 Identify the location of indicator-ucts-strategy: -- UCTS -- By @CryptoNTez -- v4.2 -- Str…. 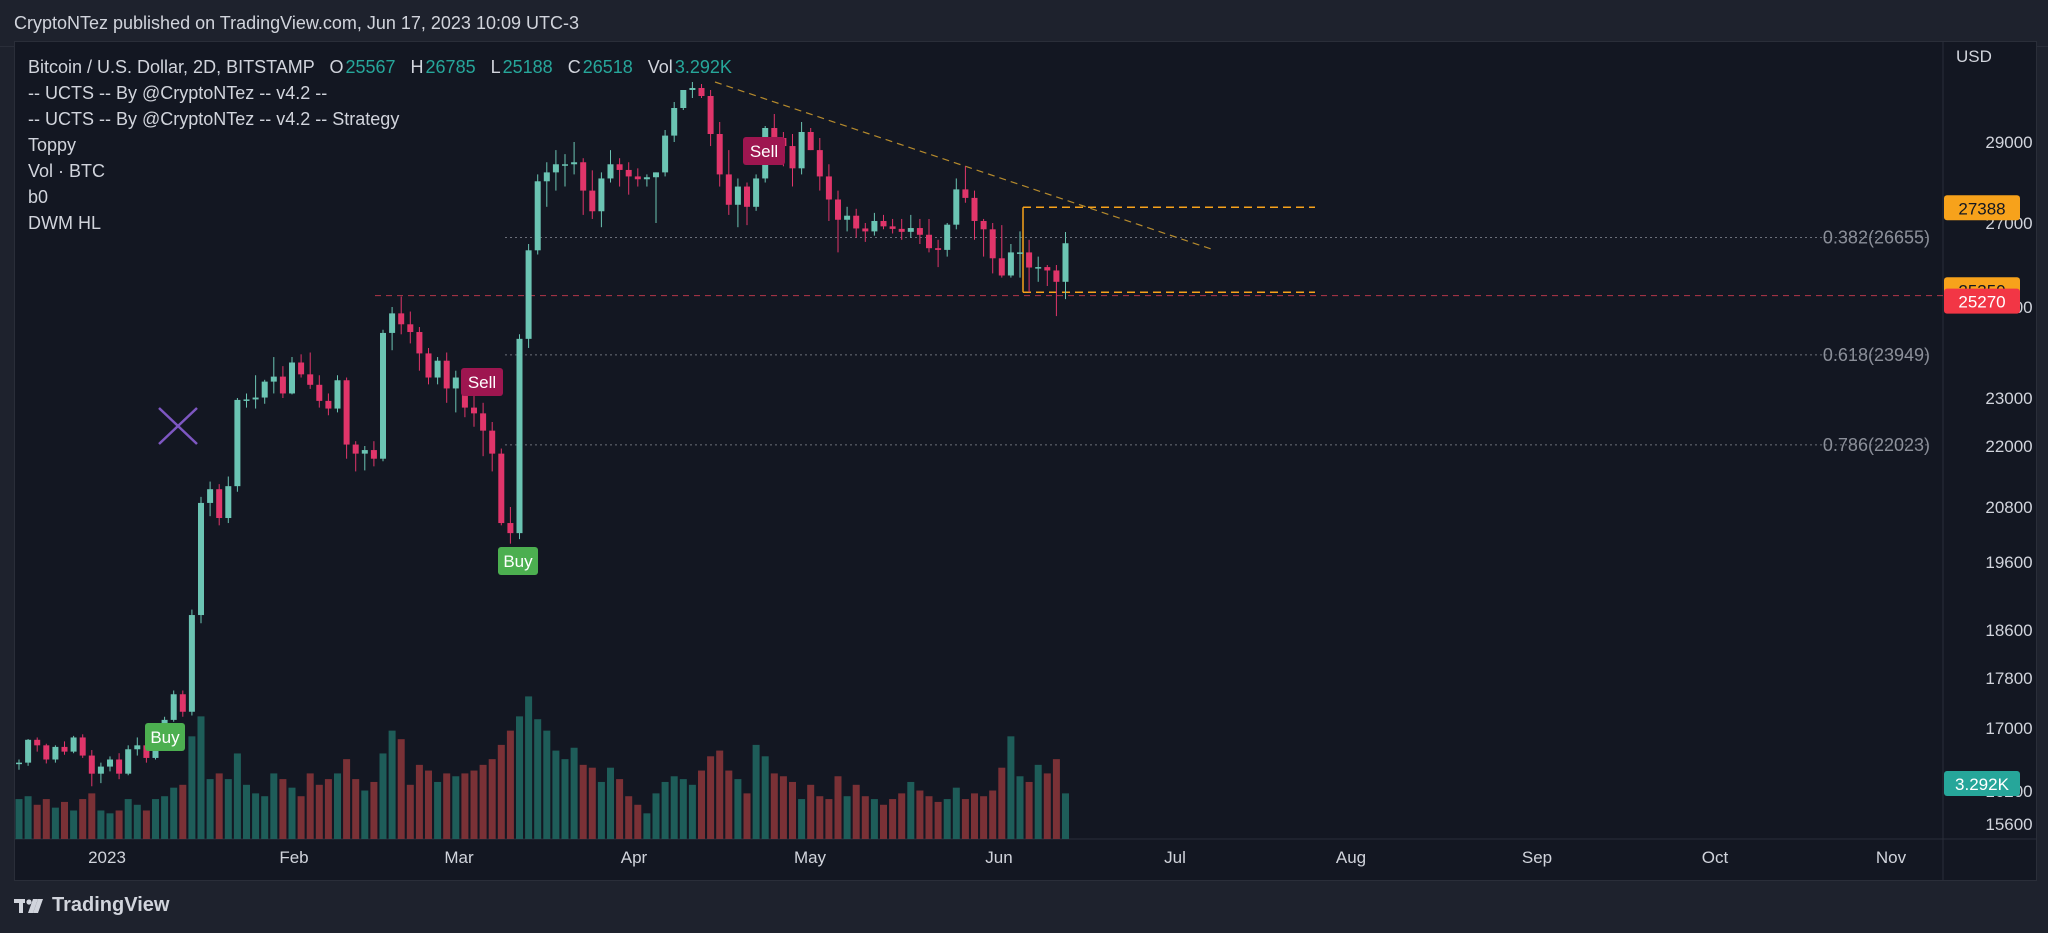
(214, 119).